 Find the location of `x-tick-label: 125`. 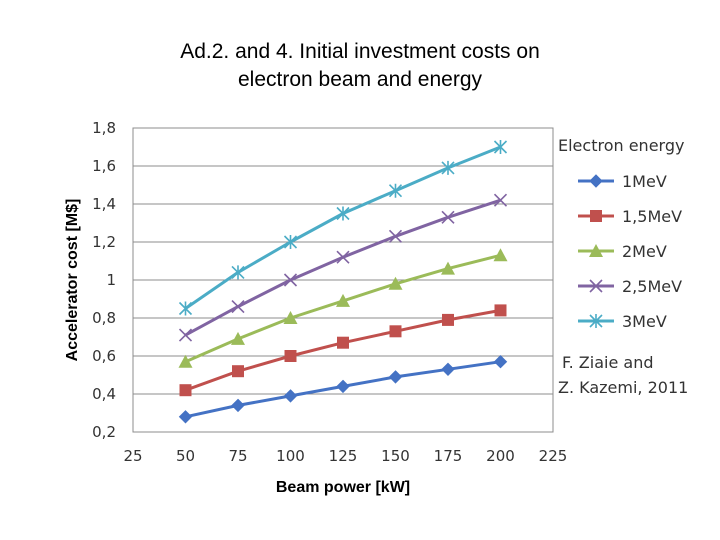

x-tick-label: 125 is located at coordinates (343, 456).